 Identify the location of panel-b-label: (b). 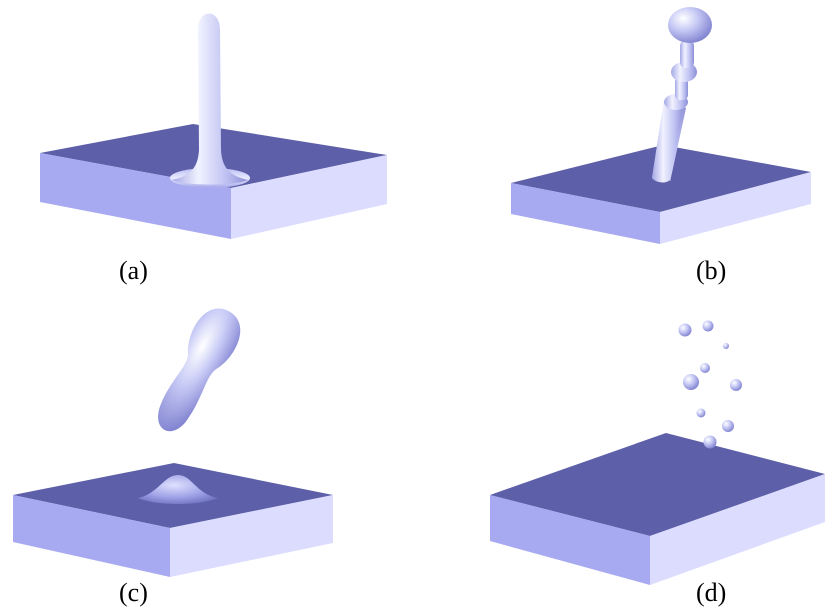
(711, 270).